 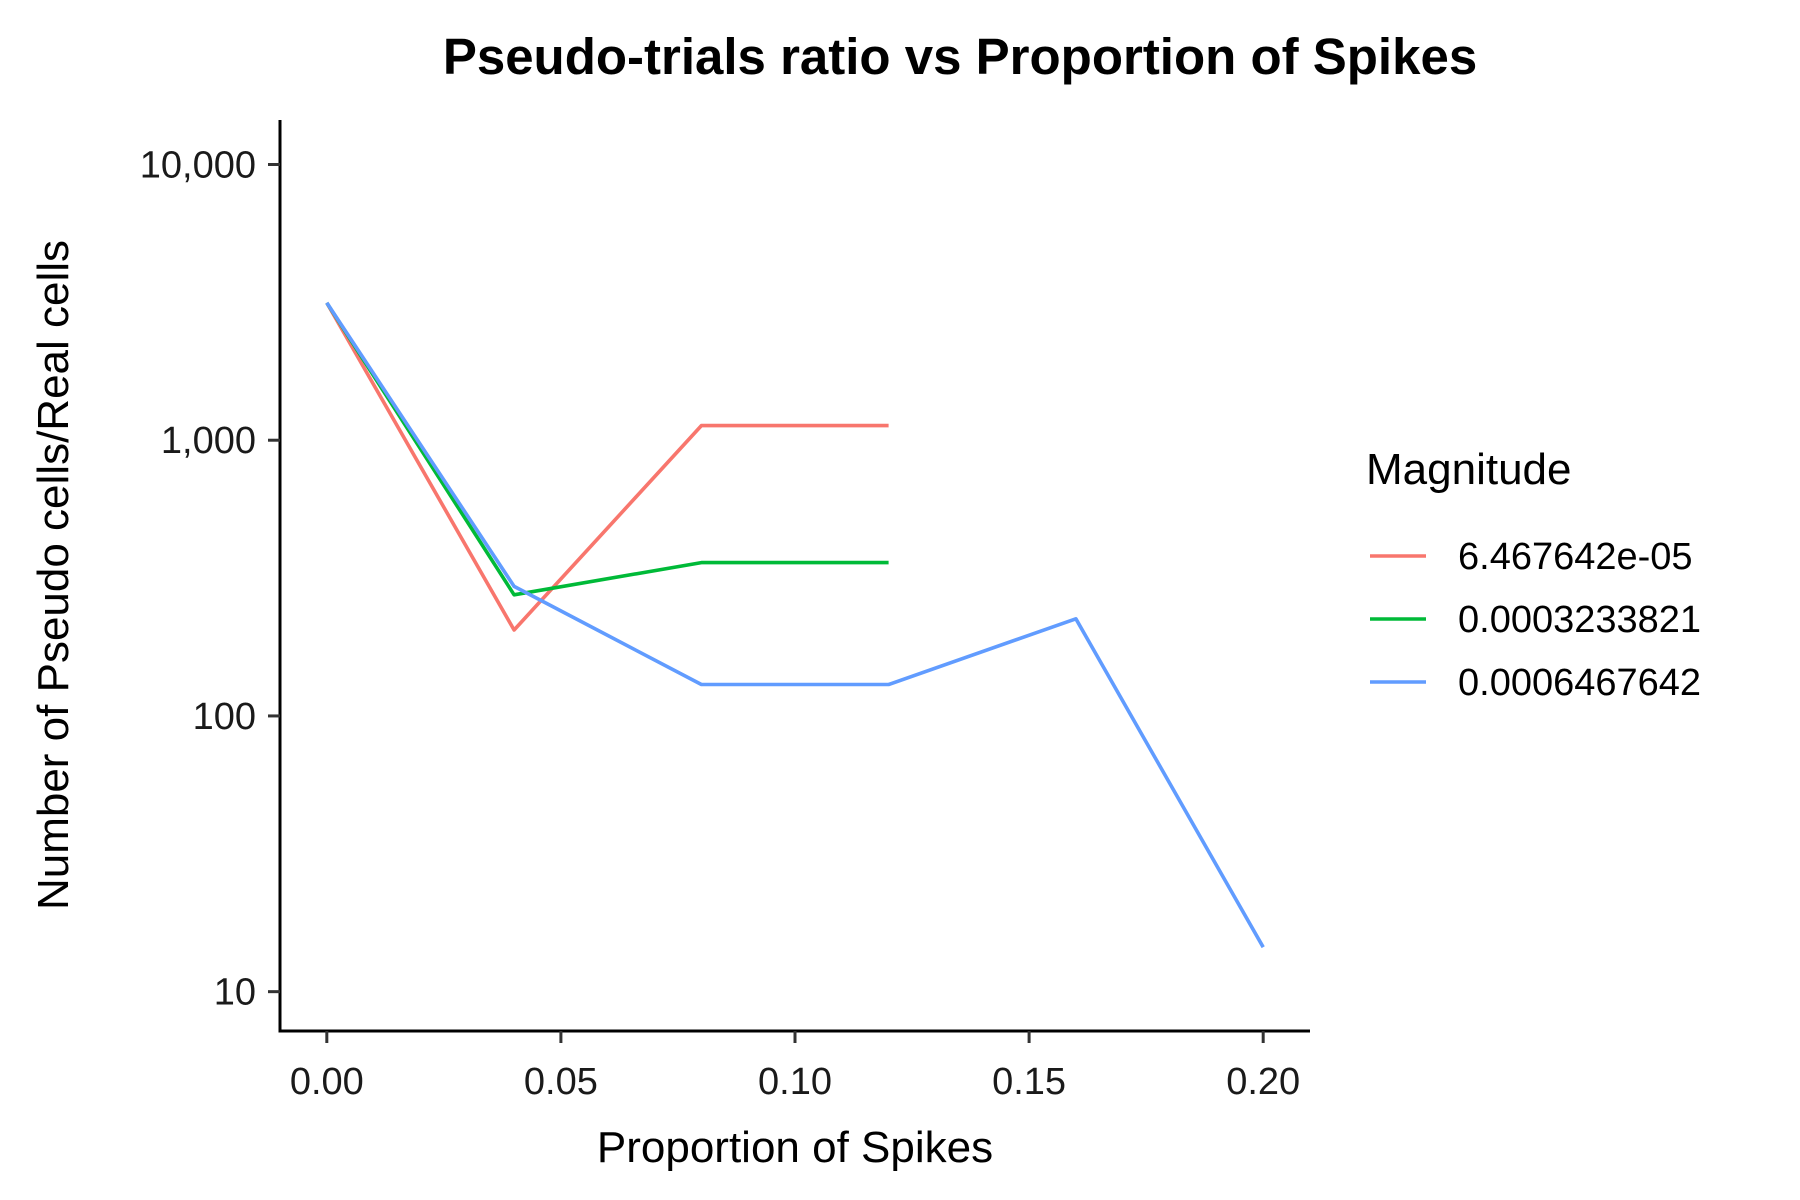 I want to click on x-axis-title: Proportion of Spikes, so click(x=795, y=1147).